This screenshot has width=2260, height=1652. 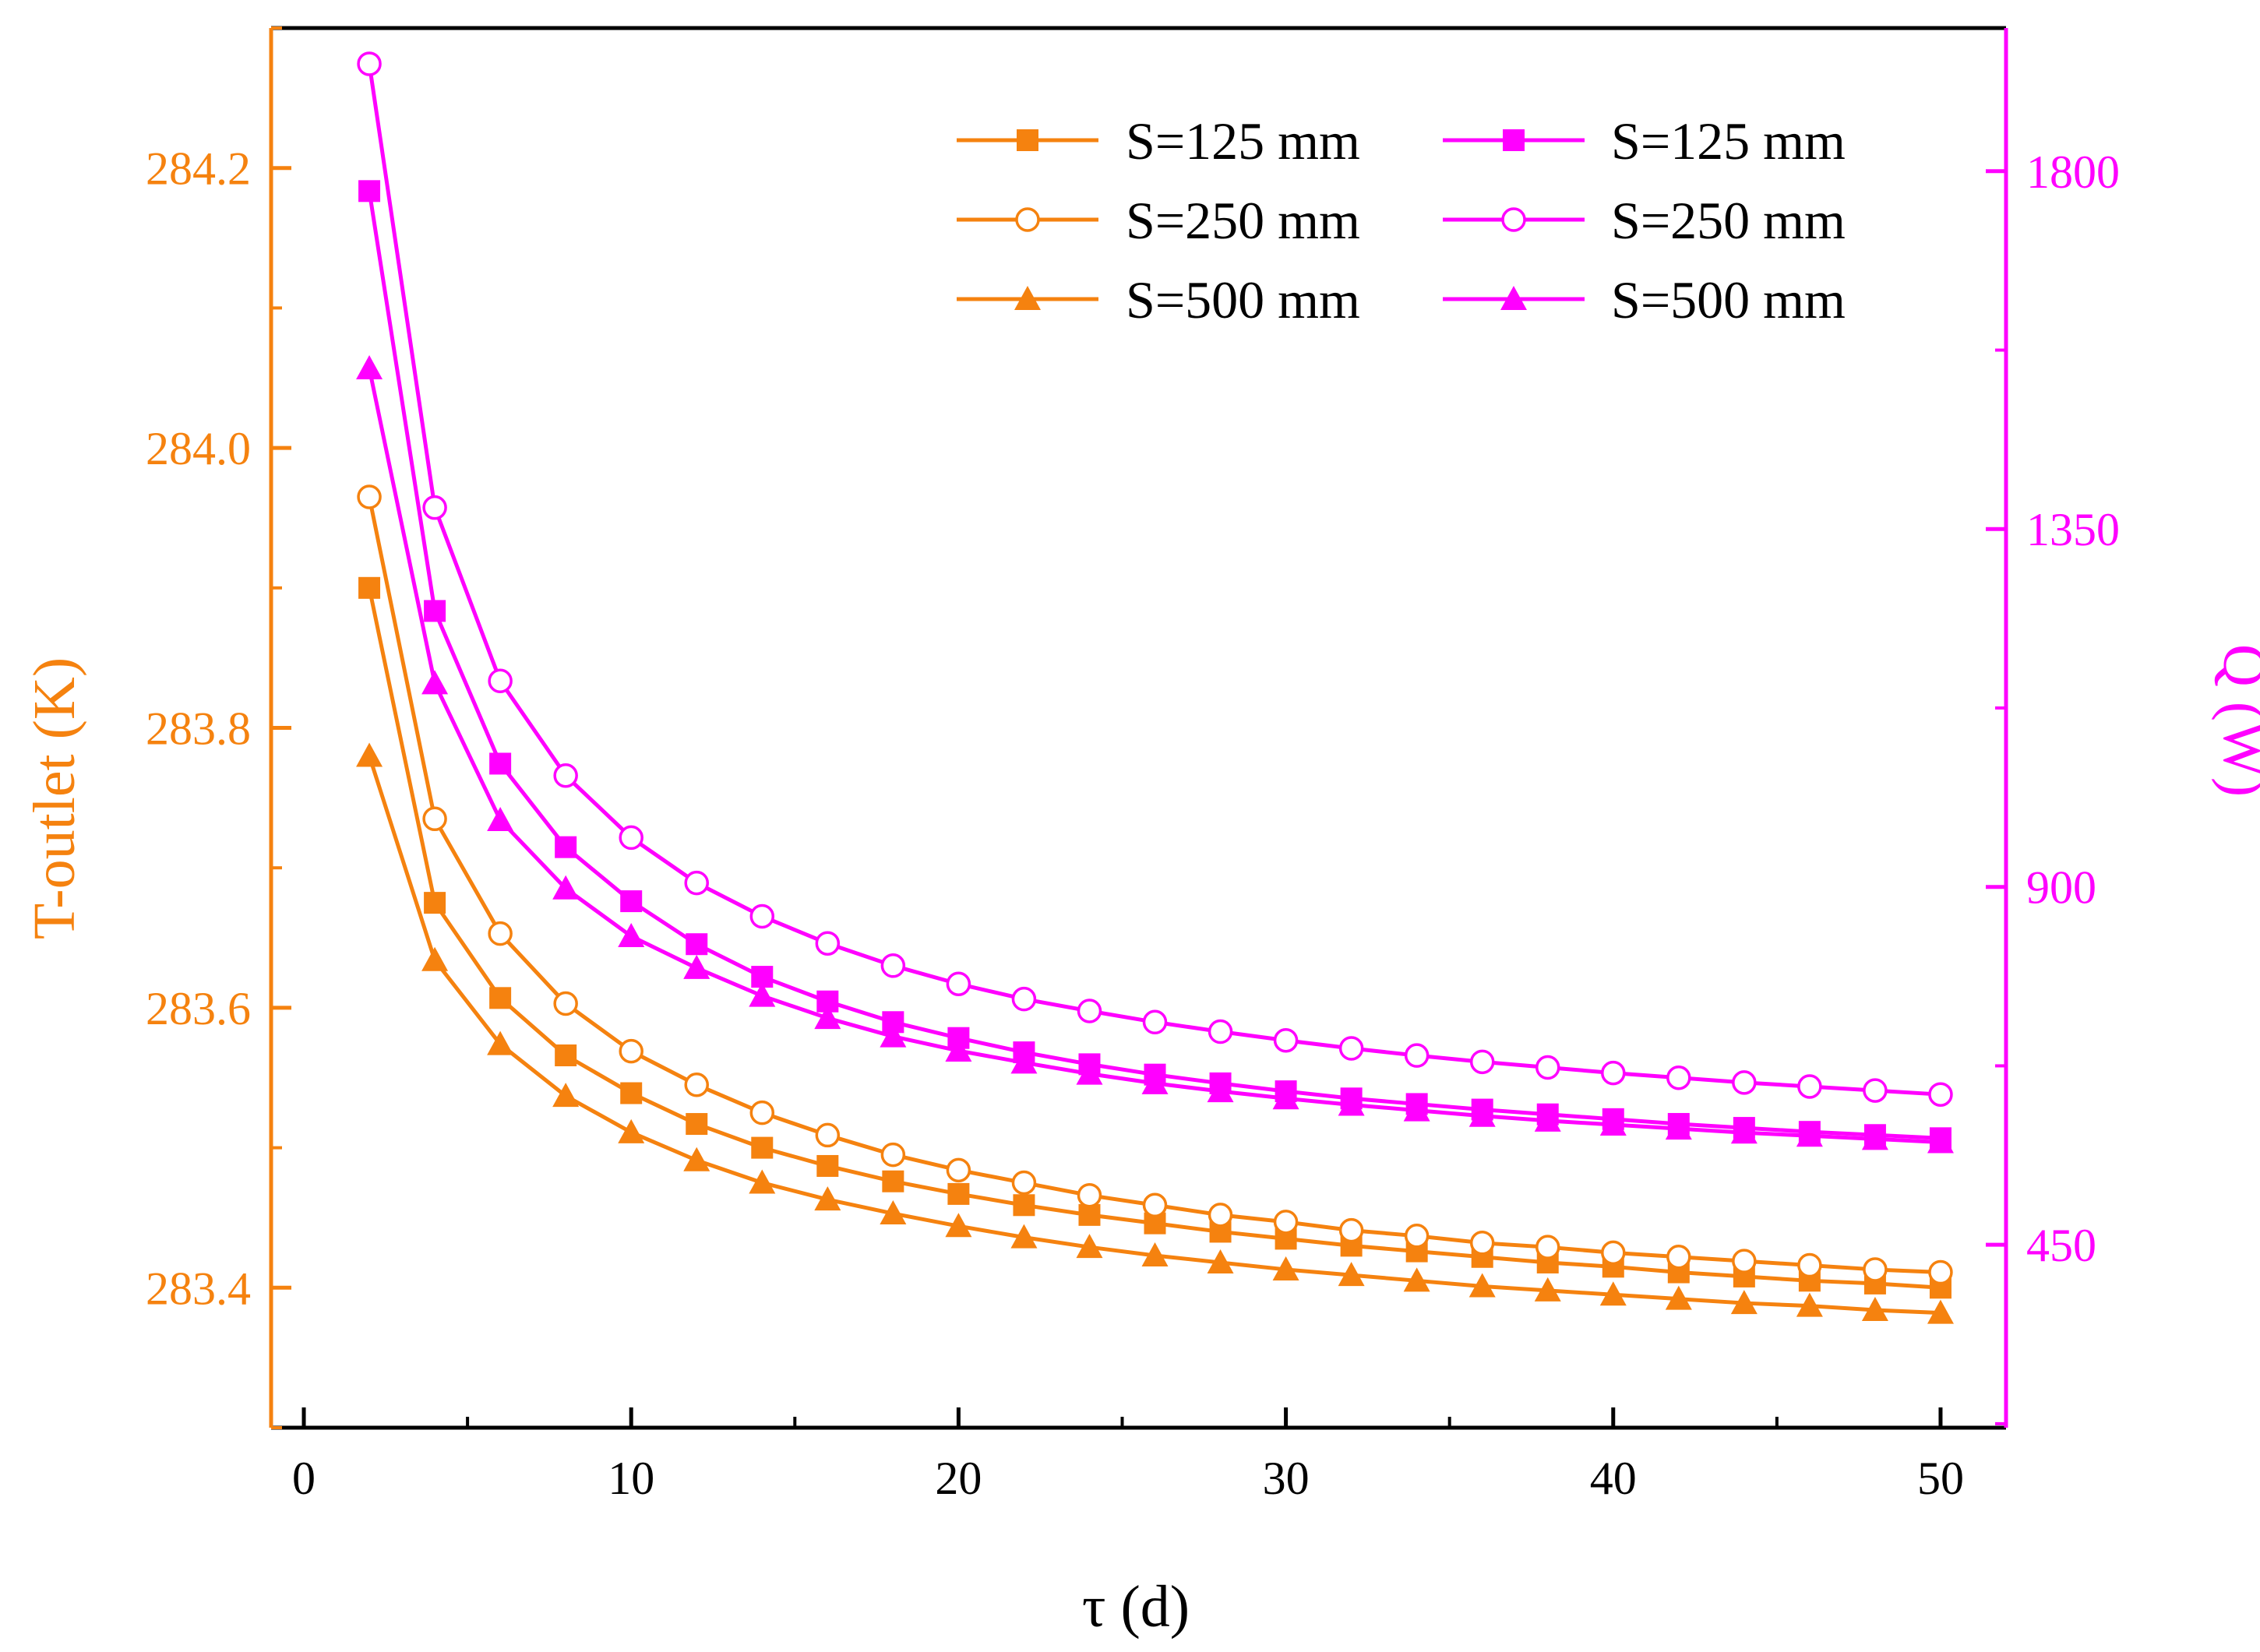 I want to click on right-y-tick-label: 450, so click(x=2061, y=1245).